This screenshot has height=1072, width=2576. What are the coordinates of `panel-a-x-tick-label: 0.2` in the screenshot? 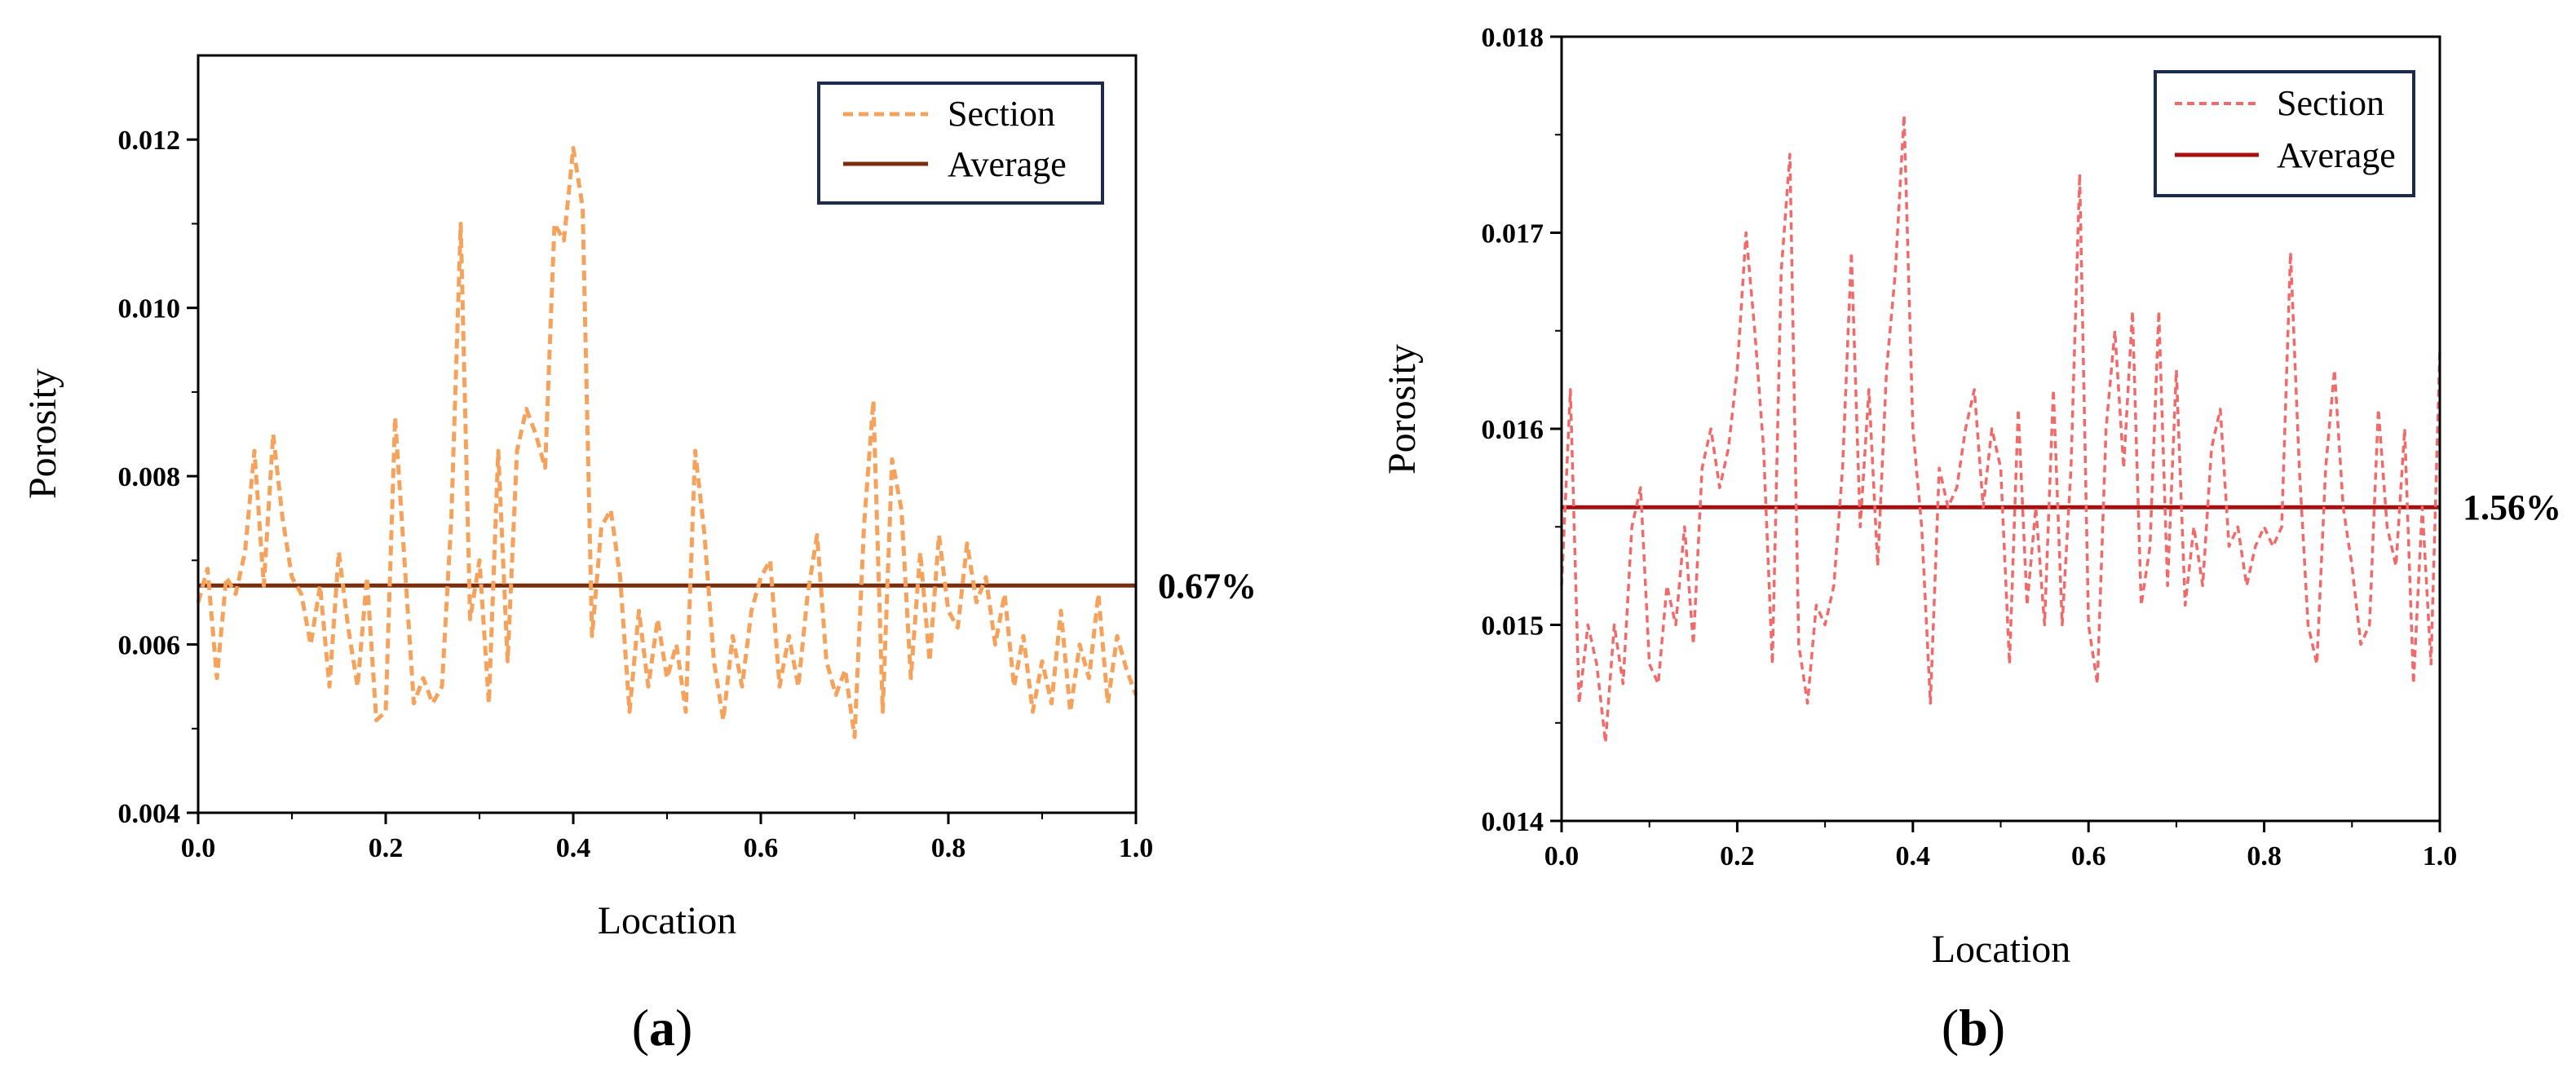 It's located at (386, 848).